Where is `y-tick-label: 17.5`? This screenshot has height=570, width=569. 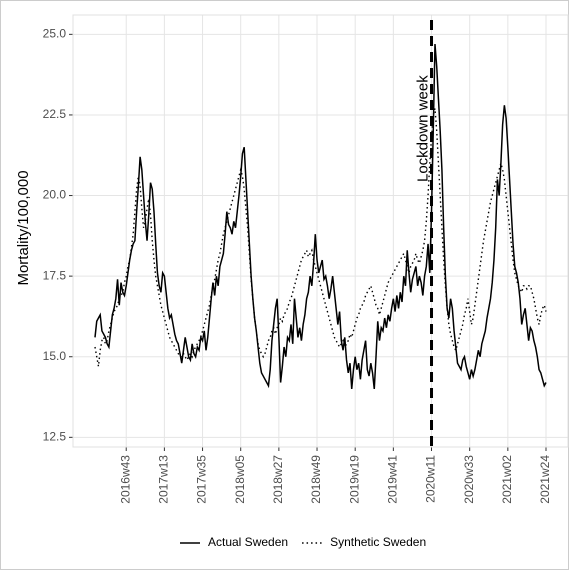
y-tick-label: 17.5 is located at coordinates (55, 275).